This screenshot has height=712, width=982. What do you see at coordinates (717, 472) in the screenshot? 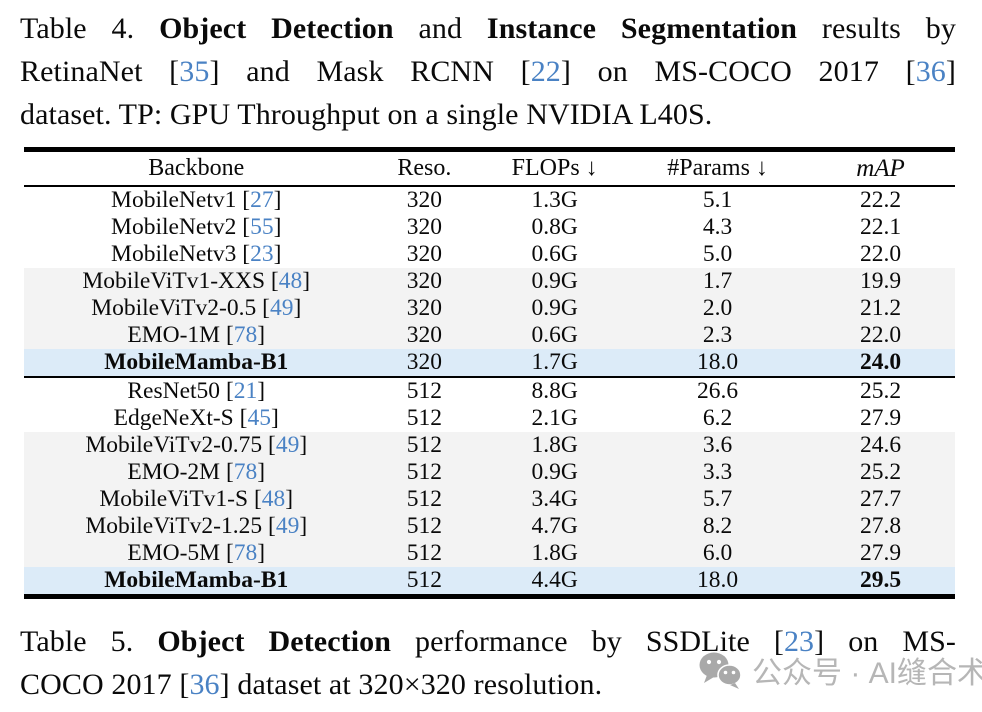
I see `params-cell: 3.3` at bounding box center [717, 472].